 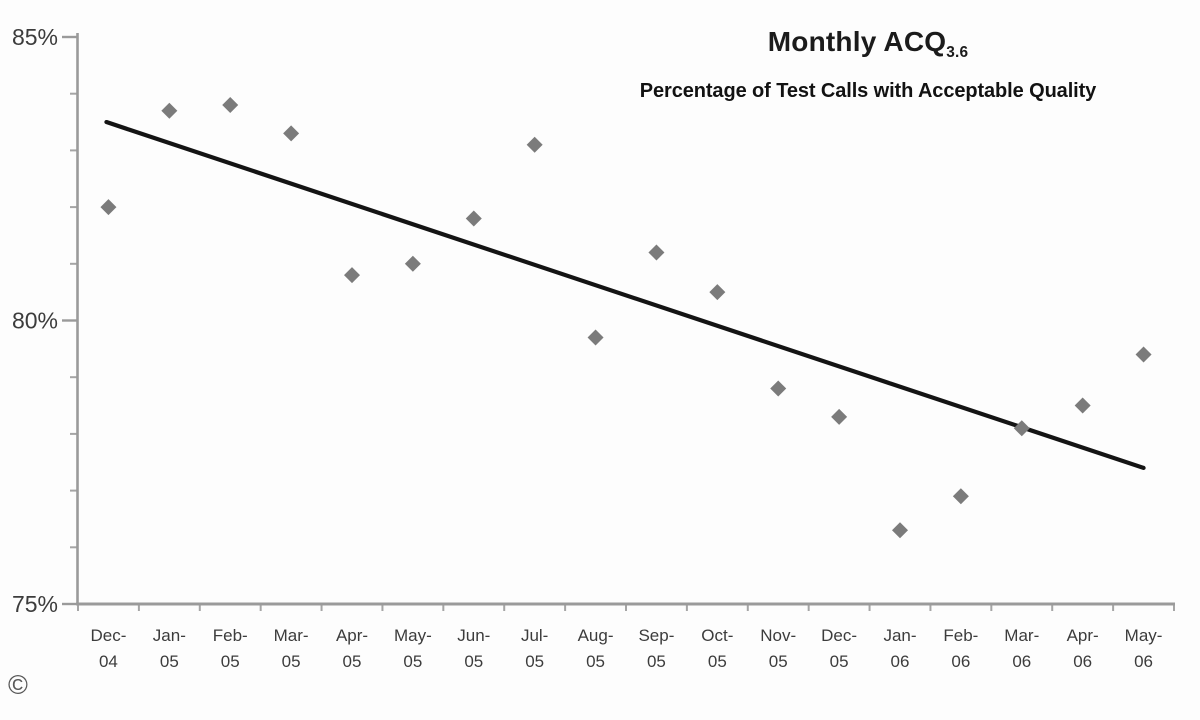 I want to click on x-tick-label: Aug-, so click(x=596, y=635).